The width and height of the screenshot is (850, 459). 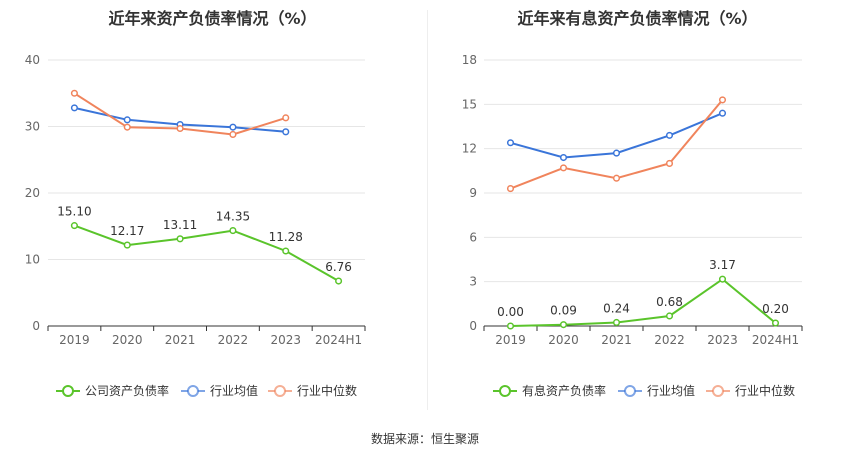 I want to click on data-label: 13.11, so click(x=180, y=225).